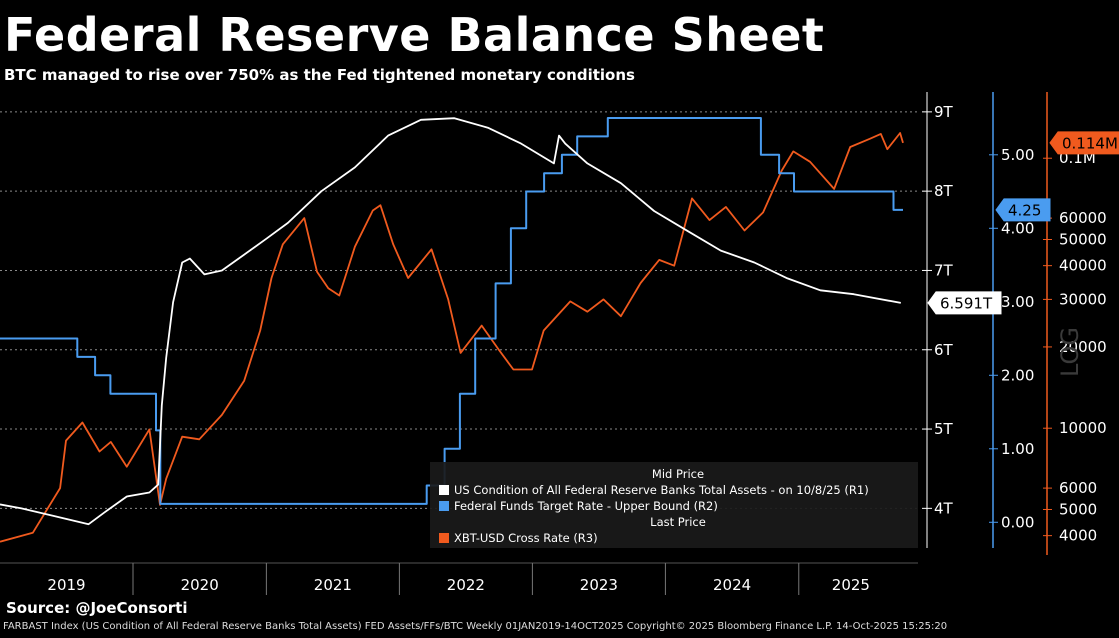 The image size is (1119, 638). What do you see at coordinates (1017, 449) in the screenshot?
I see `r2-tick-label: 1.00` at bounding box center [1017, 449].